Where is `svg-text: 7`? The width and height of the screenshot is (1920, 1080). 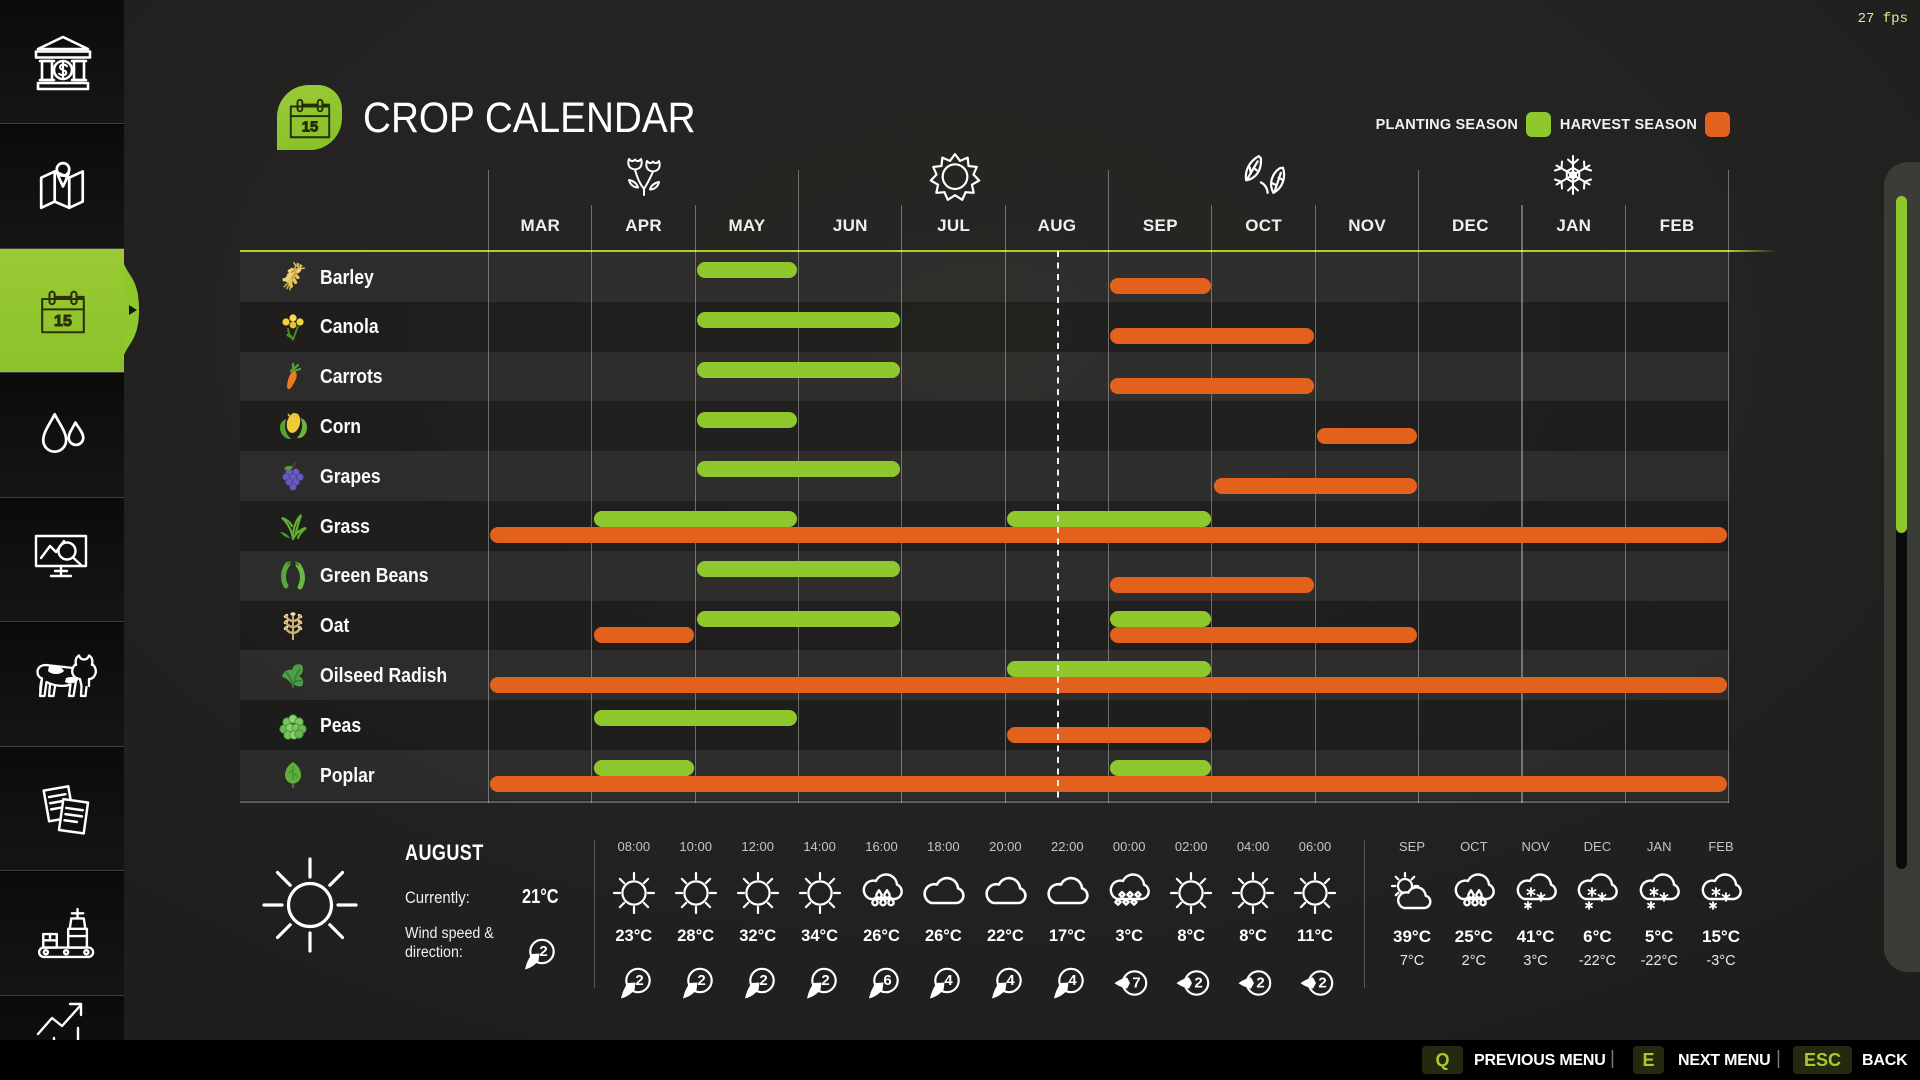
svg-text: 7 is located at coordinates (1137, 983).